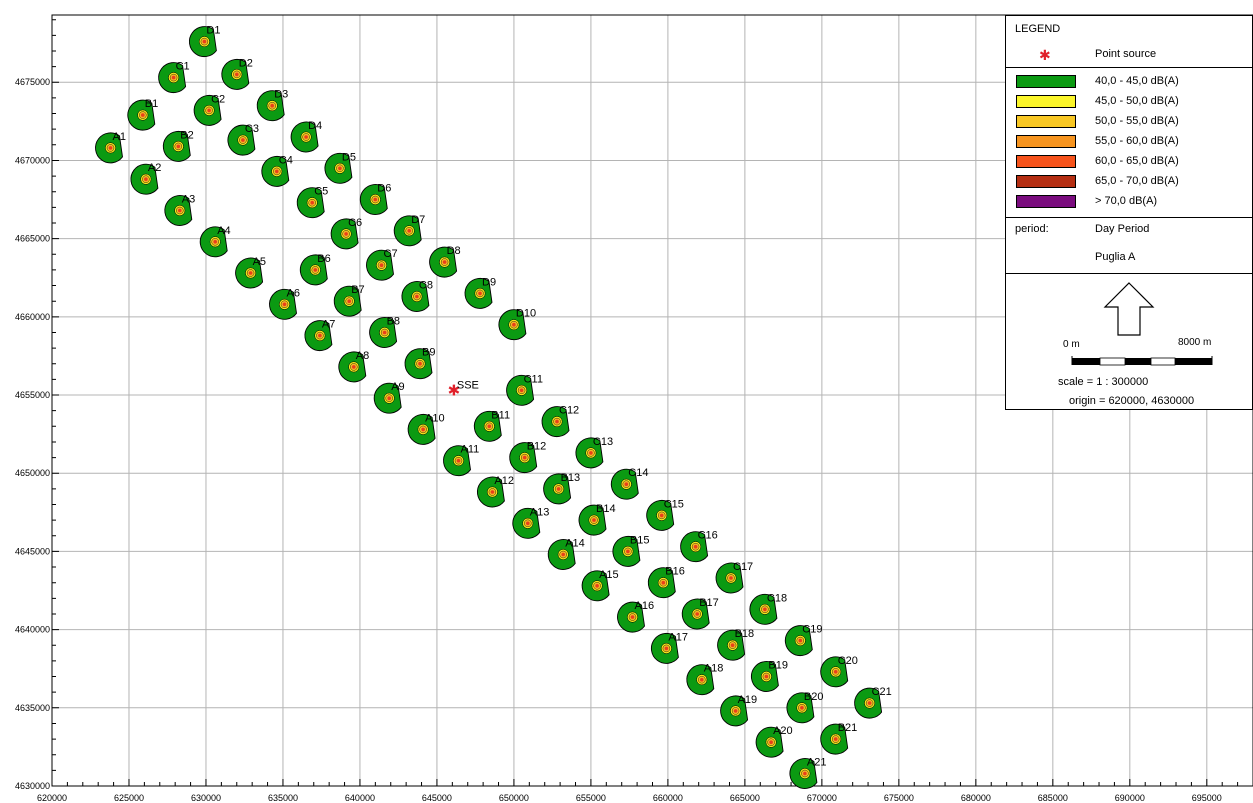 This screenshot has width=1253, height=803. I want to click on receiver-c11: C11, so click(524, 389).